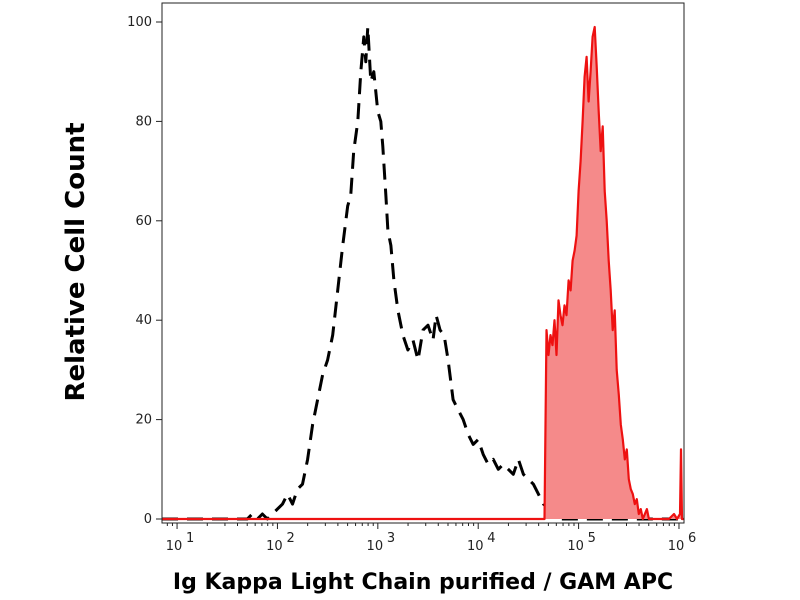 The width and height of the screenshot is (800, 600). What do you see at coordinates (139, 22) in the screenshot?
I see `y-tick-label: 100` at bounding box center [139, 22].